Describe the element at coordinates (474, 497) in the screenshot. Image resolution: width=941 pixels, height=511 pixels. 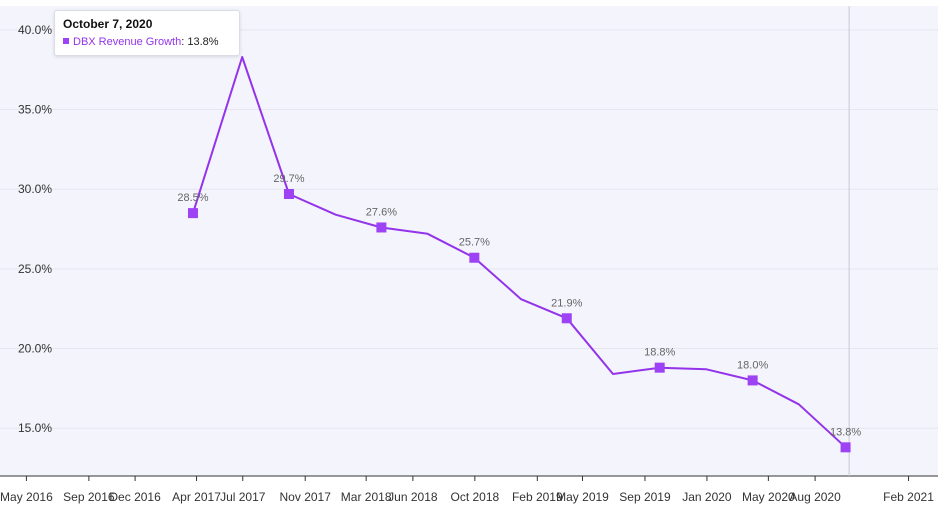
I see `x-tick-label: Oct 2018` at that location.